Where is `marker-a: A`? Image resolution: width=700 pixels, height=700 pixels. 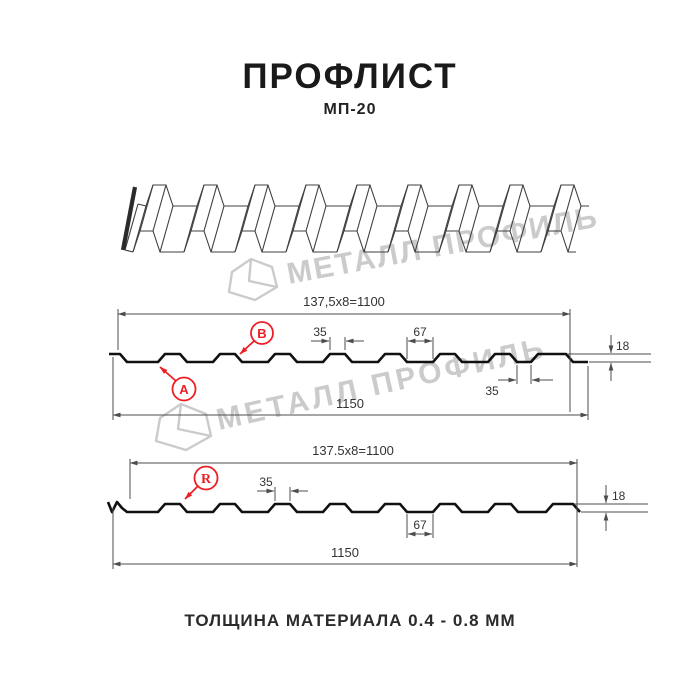 marker-a: A is located at coordinates (178, 384).